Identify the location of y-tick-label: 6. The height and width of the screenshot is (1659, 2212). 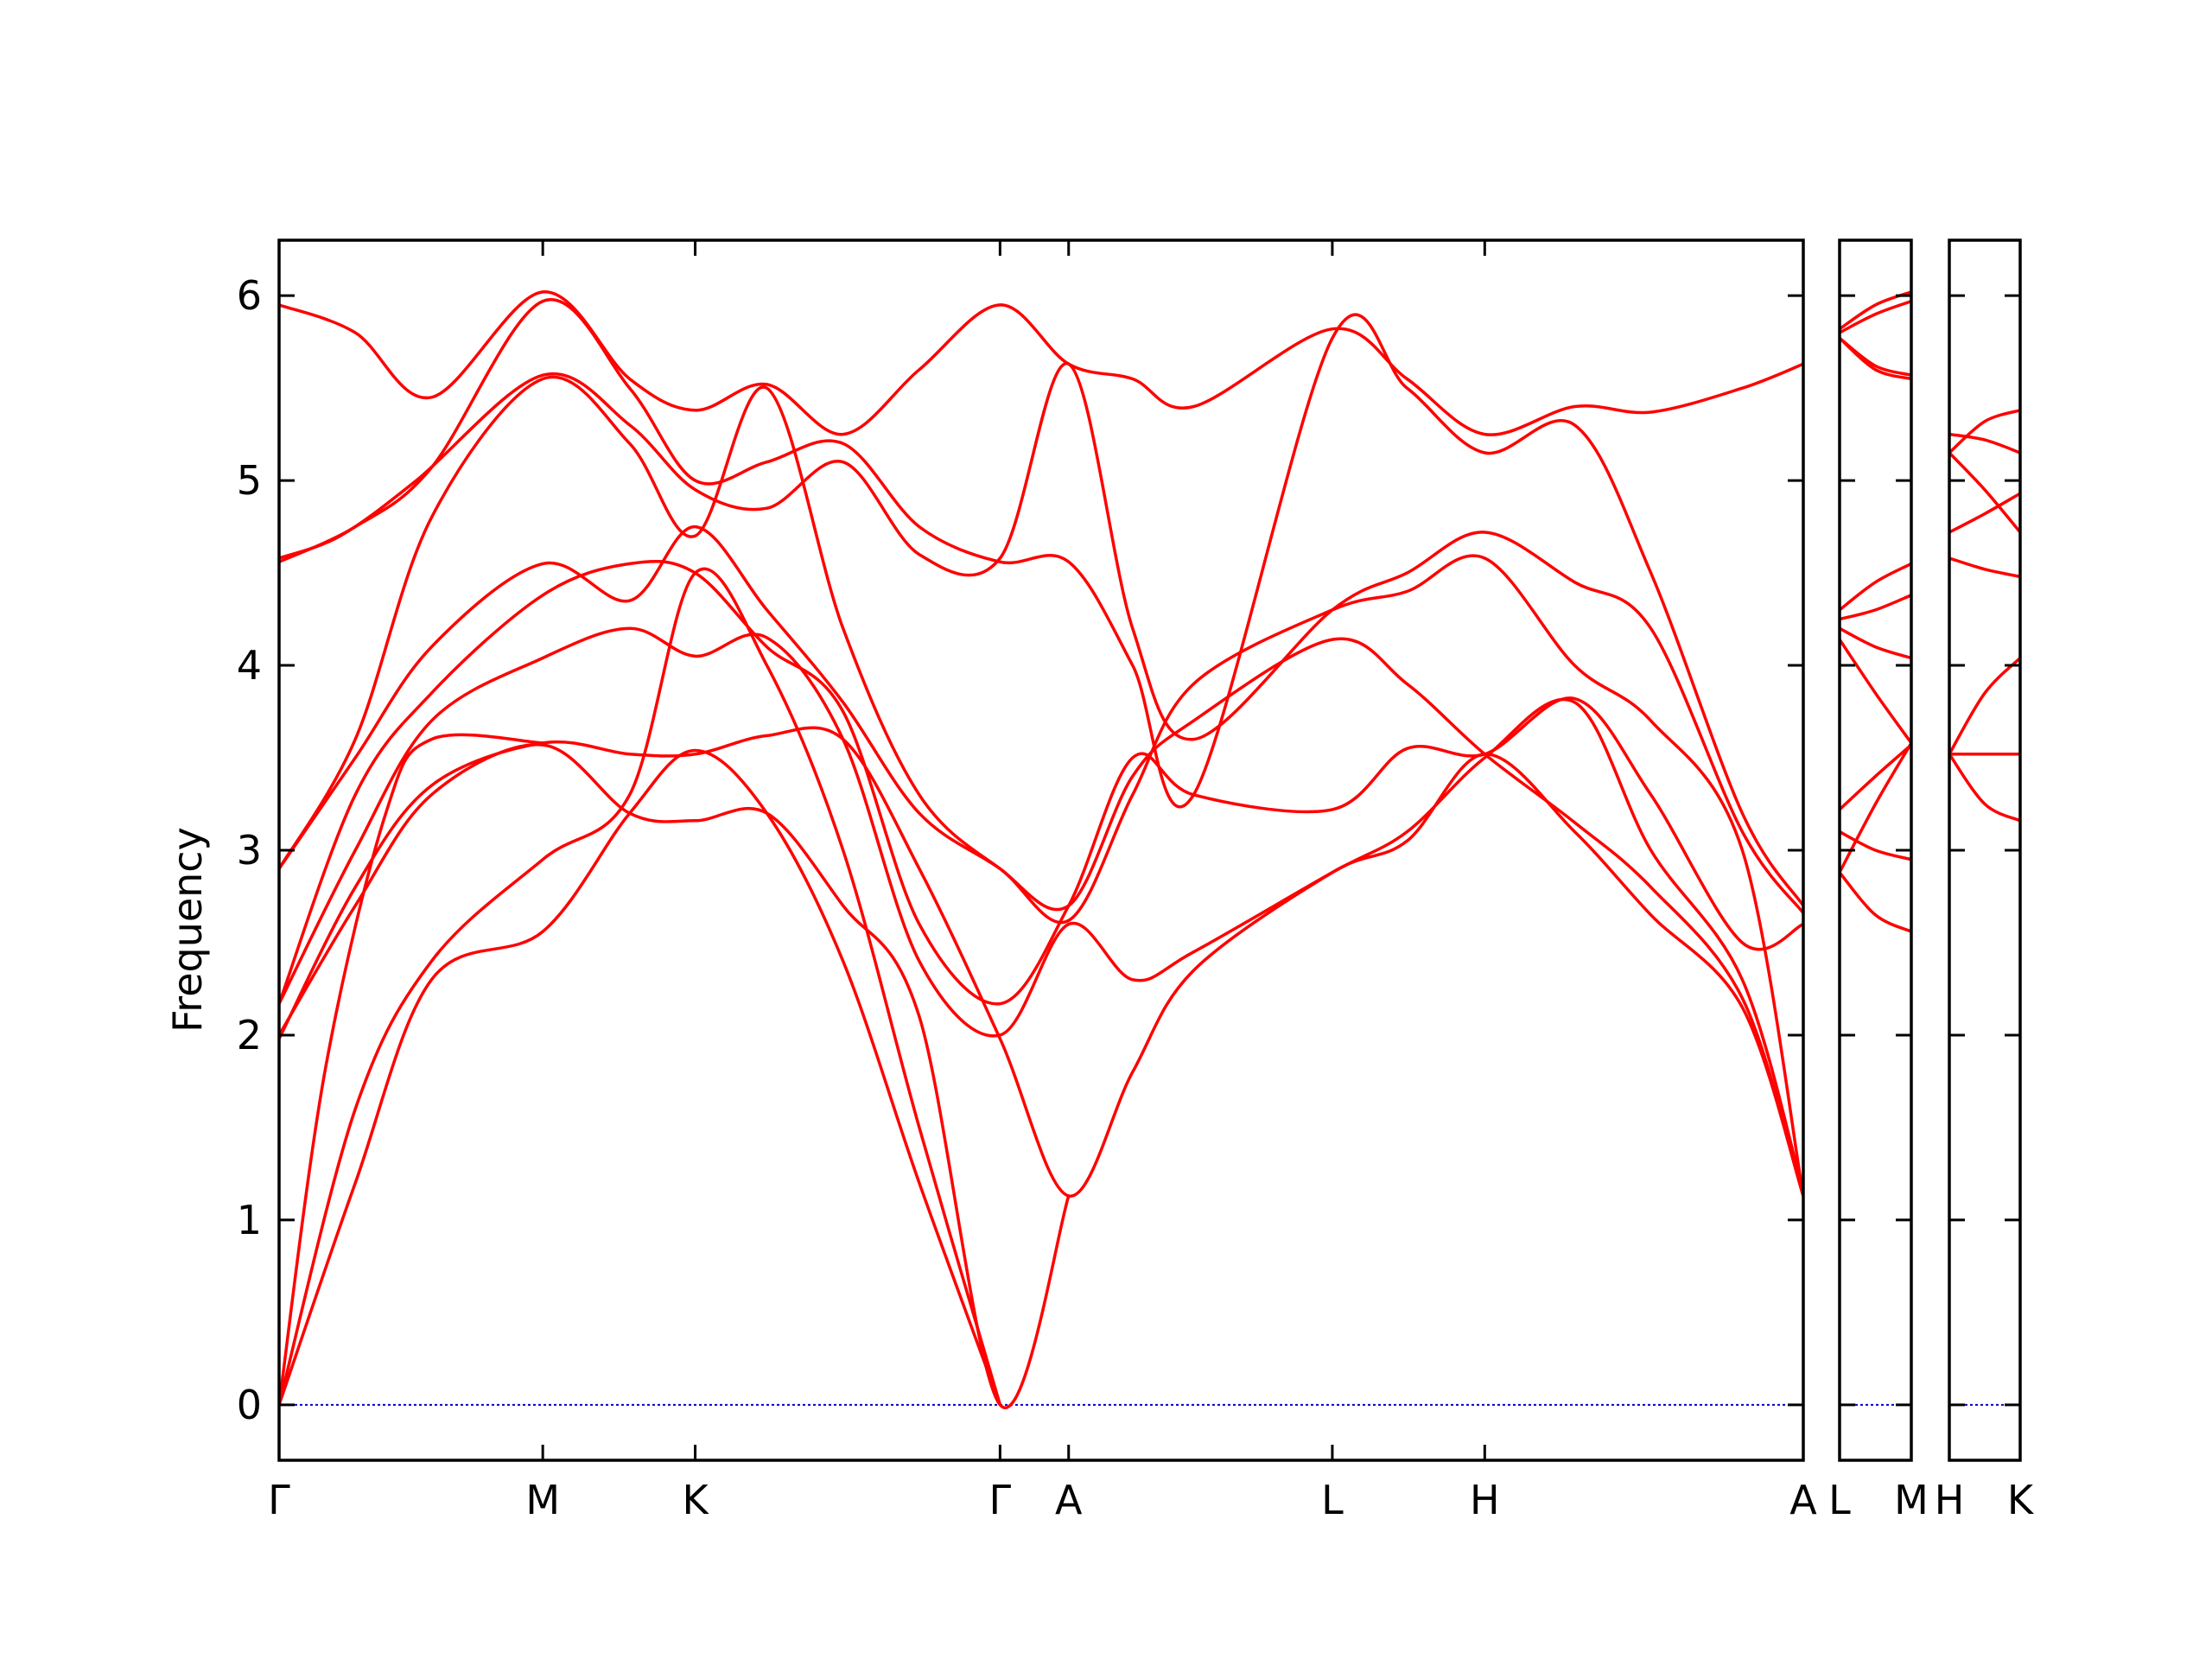
(249, 295).